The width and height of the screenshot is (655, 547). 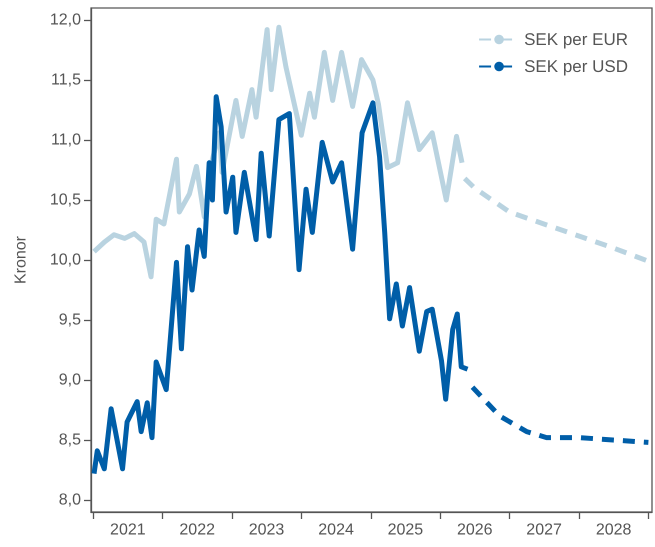 What do you see at coordinates (70, 440) in the screenshot?
I see `y-tick-label: 8,5` at bounding box center [70, 440].